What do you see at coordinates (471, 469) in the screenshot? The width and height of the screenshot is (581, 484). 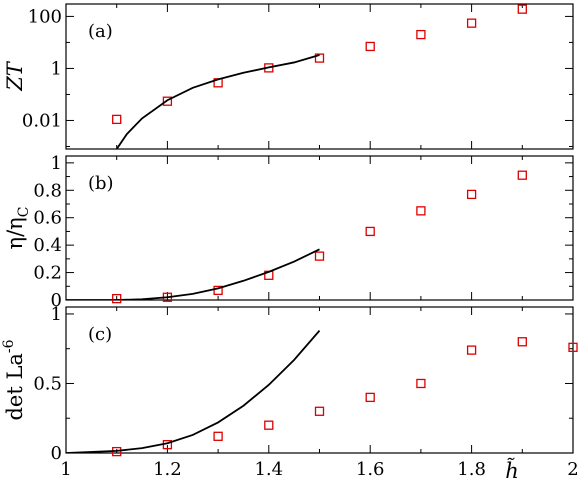 I see `x-tick-label: 1.8` at bounding box center [471, 469].